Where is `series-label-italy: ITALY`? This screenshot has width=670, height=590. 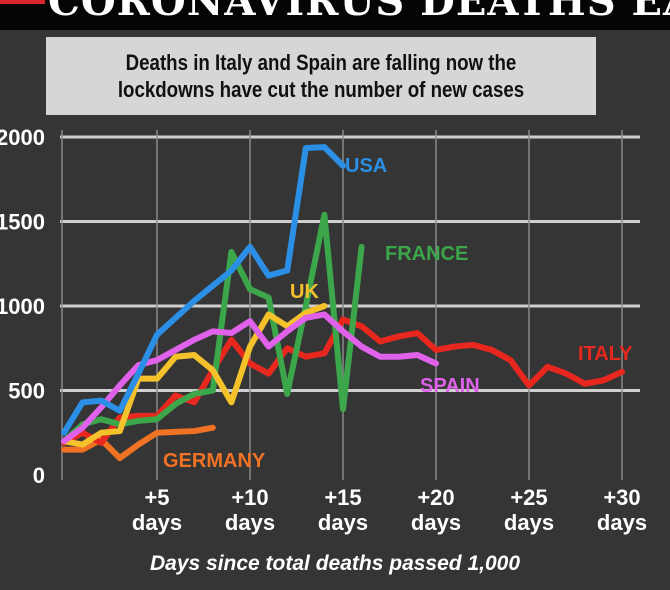 series-label-italy: ITALY is located at coordinates (605, 354).